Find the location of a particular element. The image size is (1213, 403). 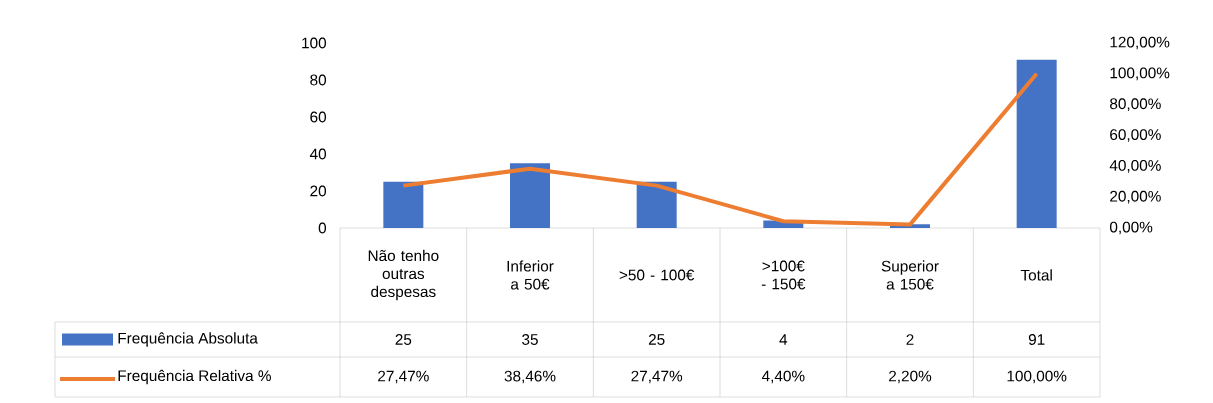

x-tick-label: Total is located at coordinates (1036, 275).